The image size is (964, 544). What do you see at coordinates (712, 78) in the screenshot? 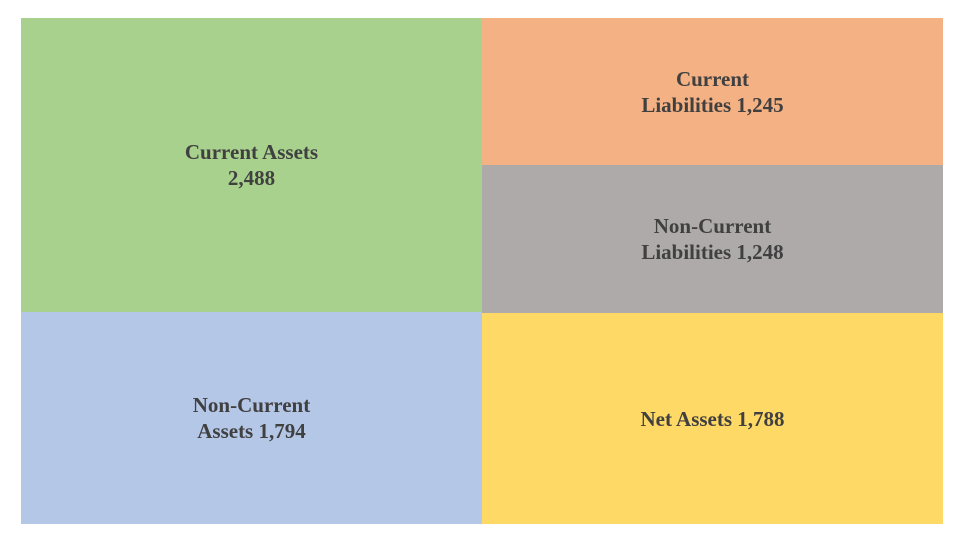
I see `tile-label-line: Current` at bounding box center [712, 78].